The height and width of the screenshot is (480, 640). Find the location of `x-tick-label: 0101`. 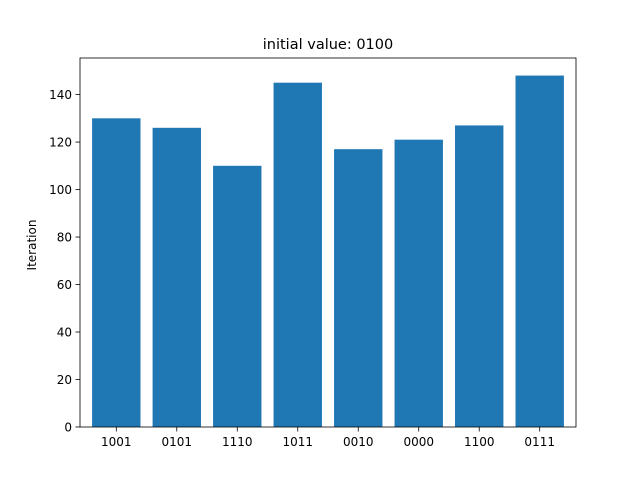

x-tick-label: 0101 is located at coordinates (177, 442).